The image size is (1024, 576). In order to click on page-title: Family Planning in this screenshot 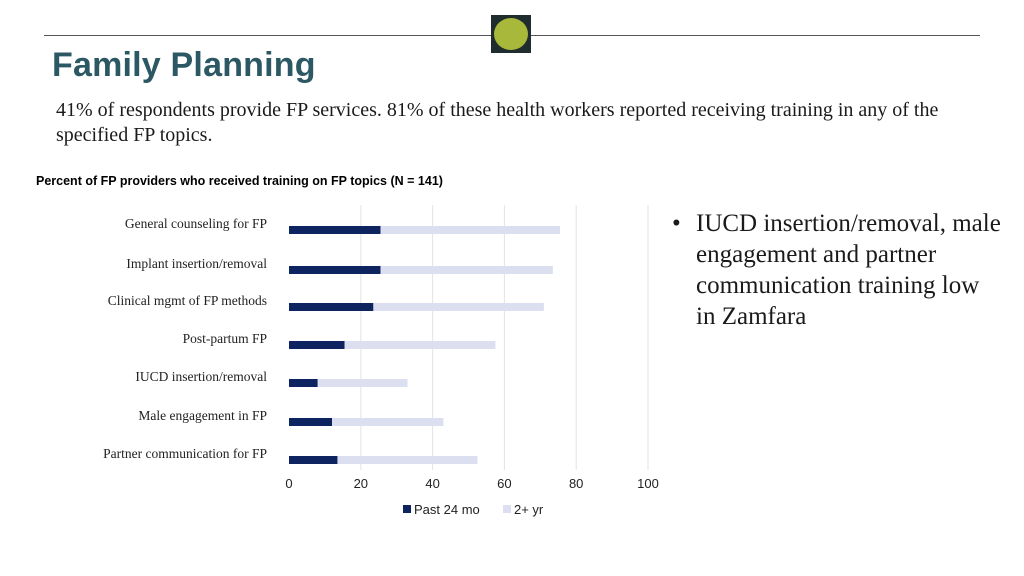, I will do `click(184, 65)`.